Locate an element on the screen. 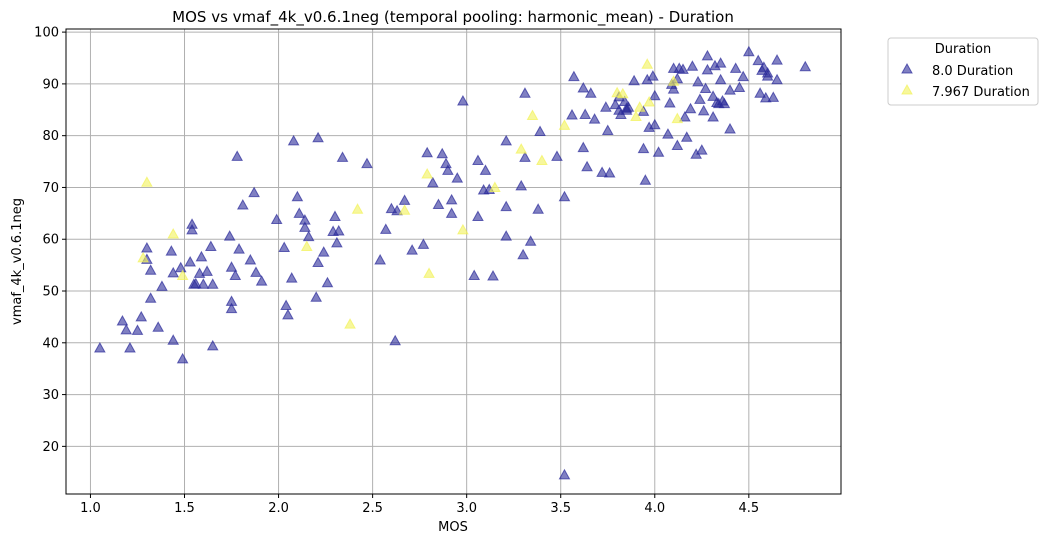  x-tick-label: 2.0 is located at coordinates (278, 508).